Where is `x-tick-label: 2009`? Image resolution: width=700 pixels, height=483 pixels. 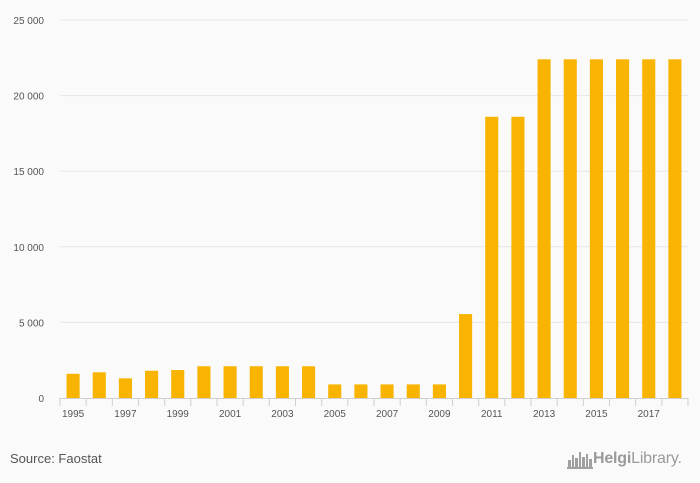 x-tick-label: 2009 is located at coordinates (439, 414).